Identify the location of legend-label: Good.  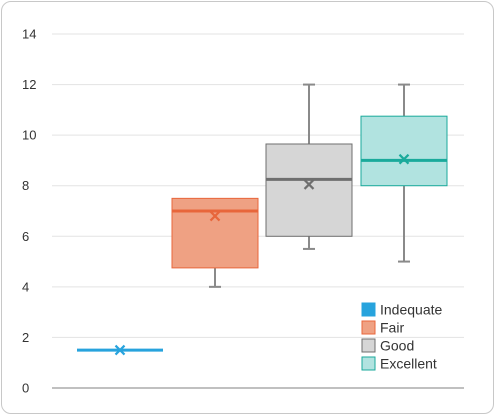
(397, 346).